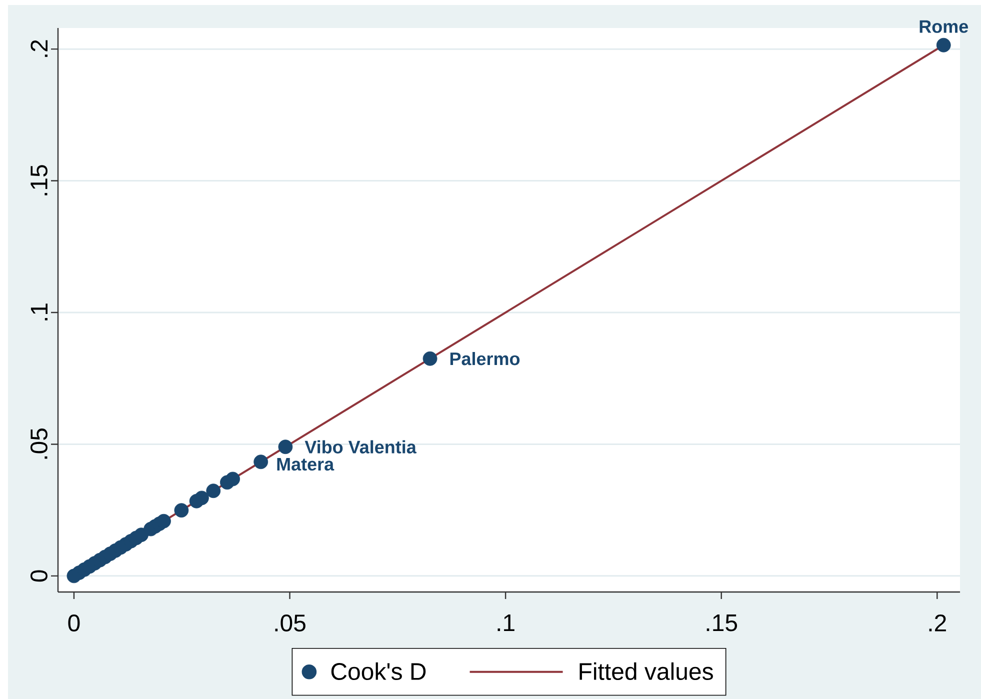 This screenshot has width=981, height=699. I want to click on annotation: Palermo, so click(485, 359).